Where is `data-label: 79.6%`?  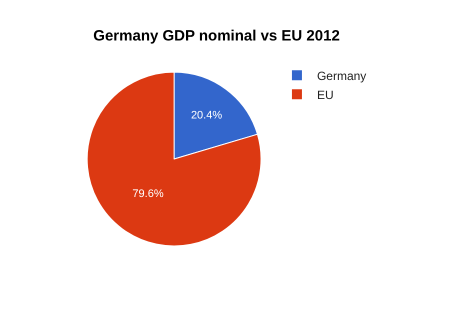
data-label: 79.6% is located at coordinates (148, 194).